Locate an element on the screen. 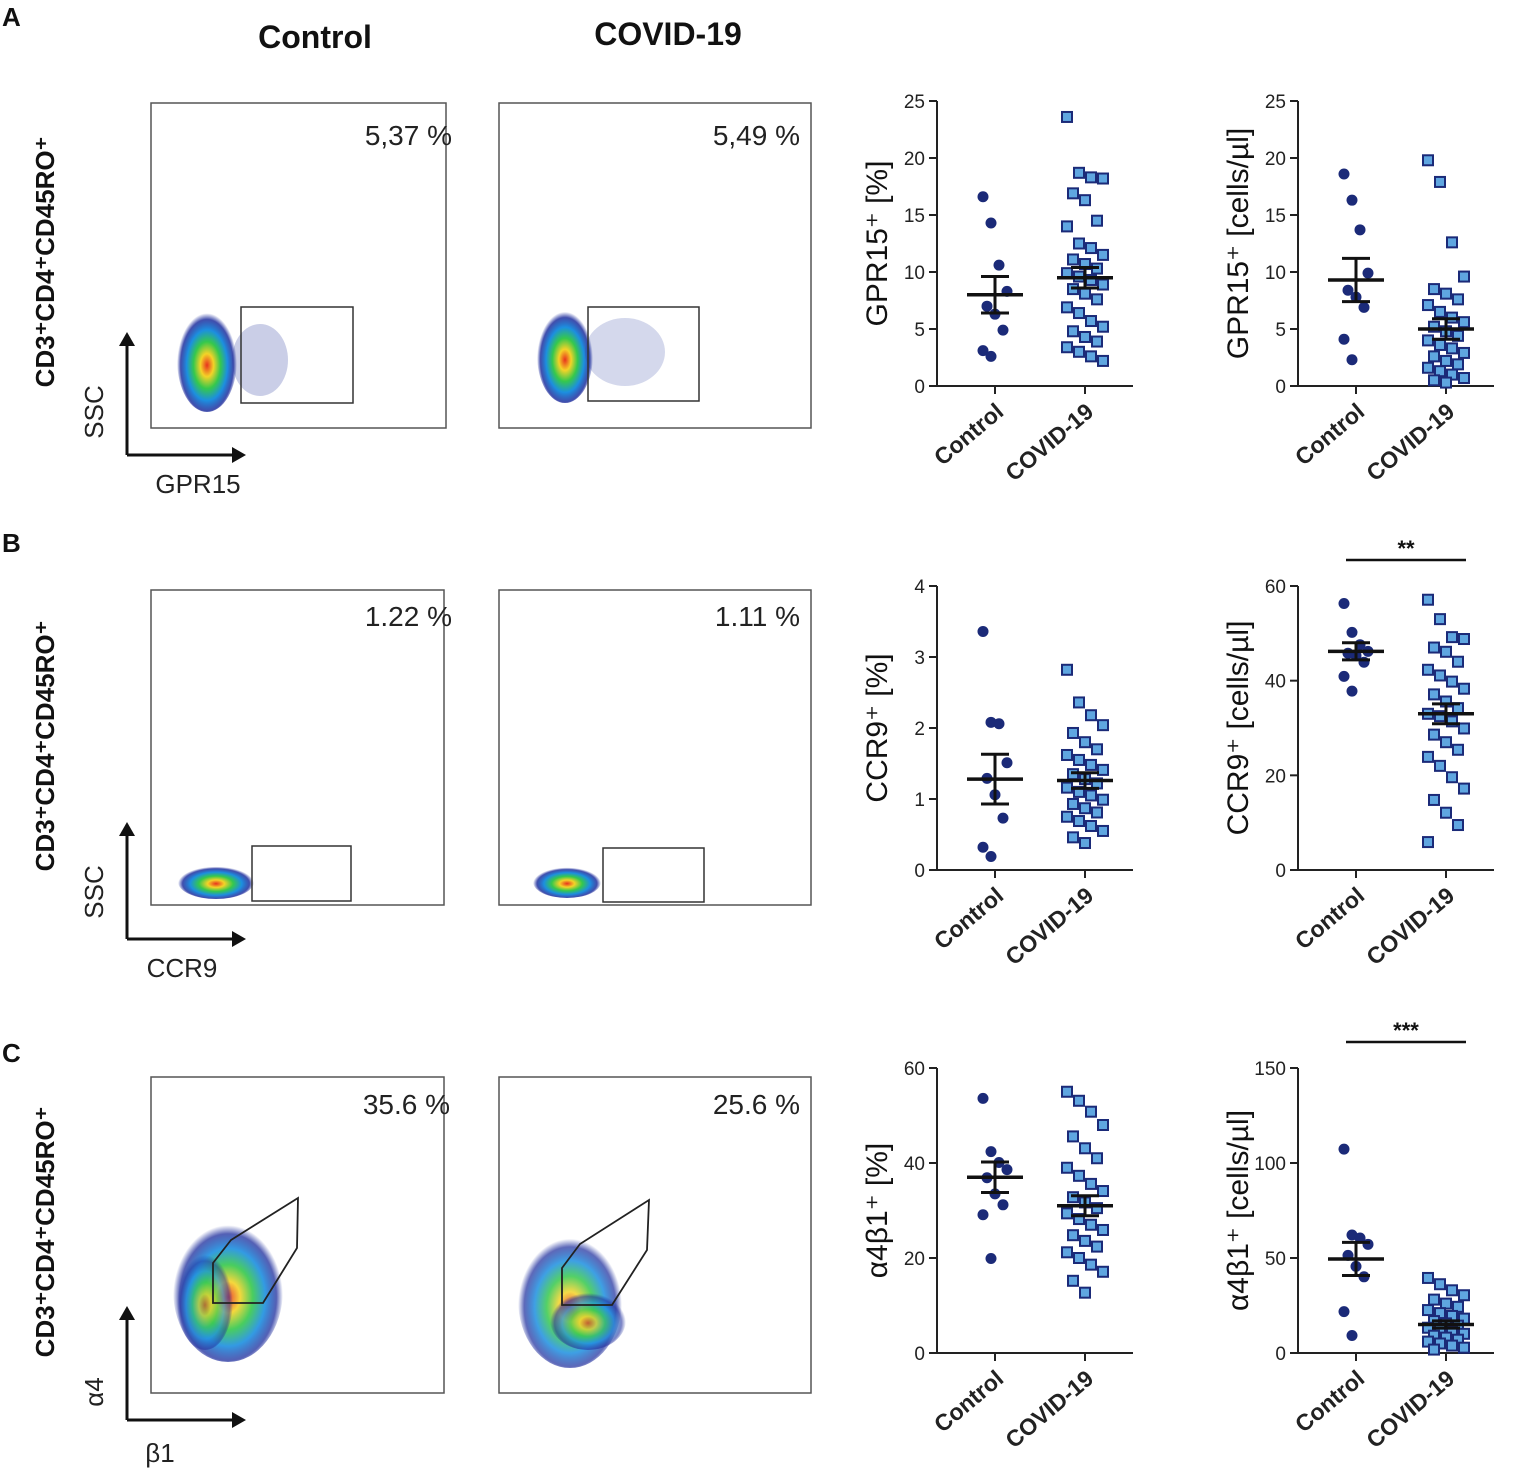  y-marker: SSC is located at coordinates (94, 411).